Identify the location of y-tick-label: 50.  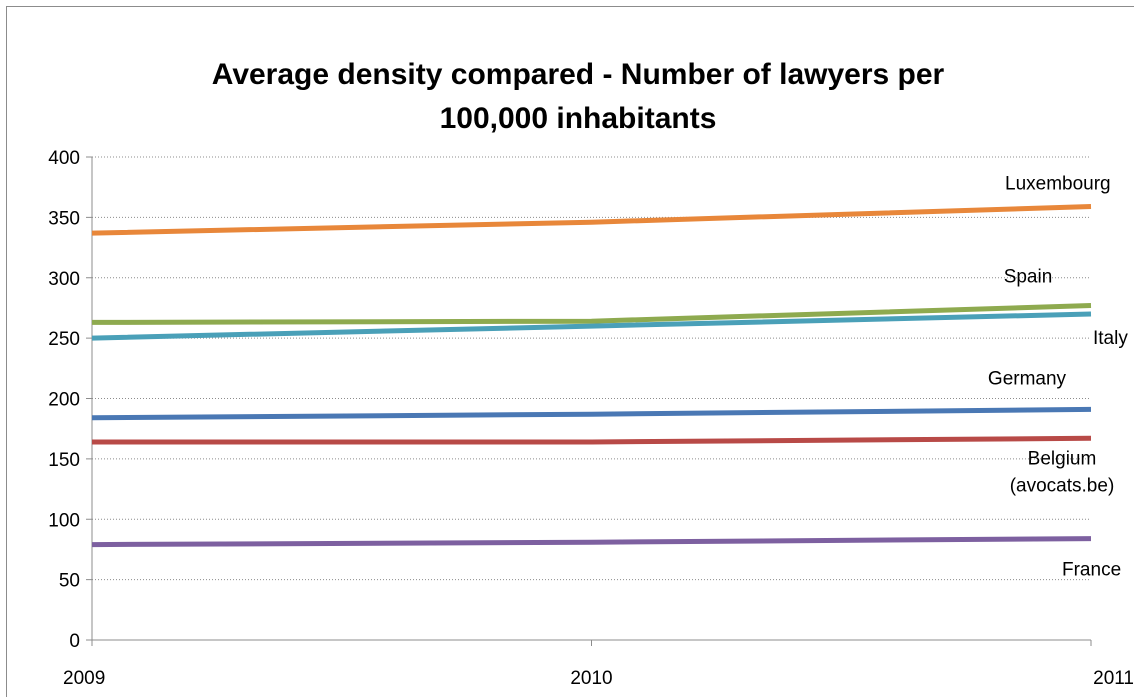
(69, 581).